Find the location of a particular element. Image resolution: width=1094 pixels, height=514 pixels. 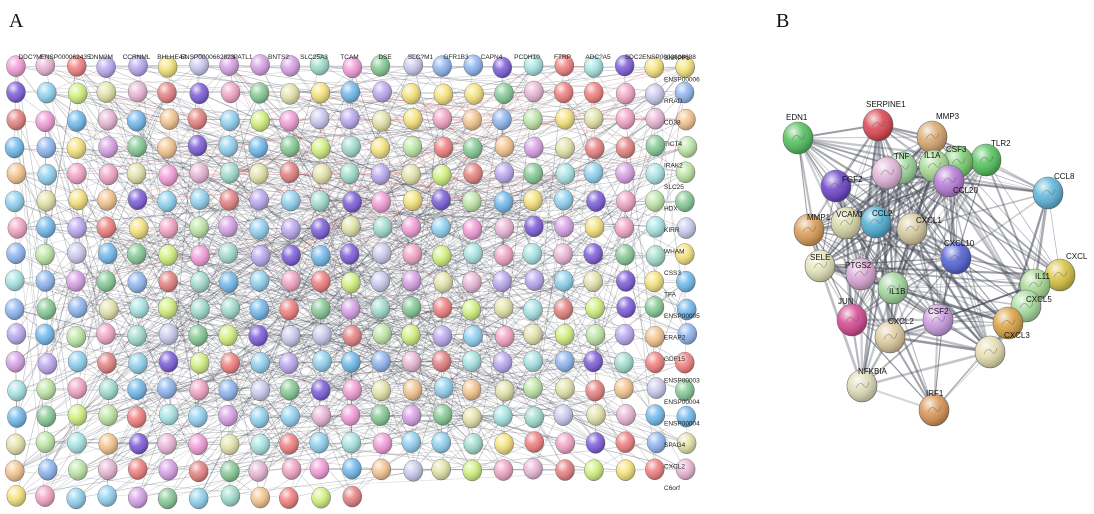

network-a-side-label: KIRR is located at coordinates (672, 230).